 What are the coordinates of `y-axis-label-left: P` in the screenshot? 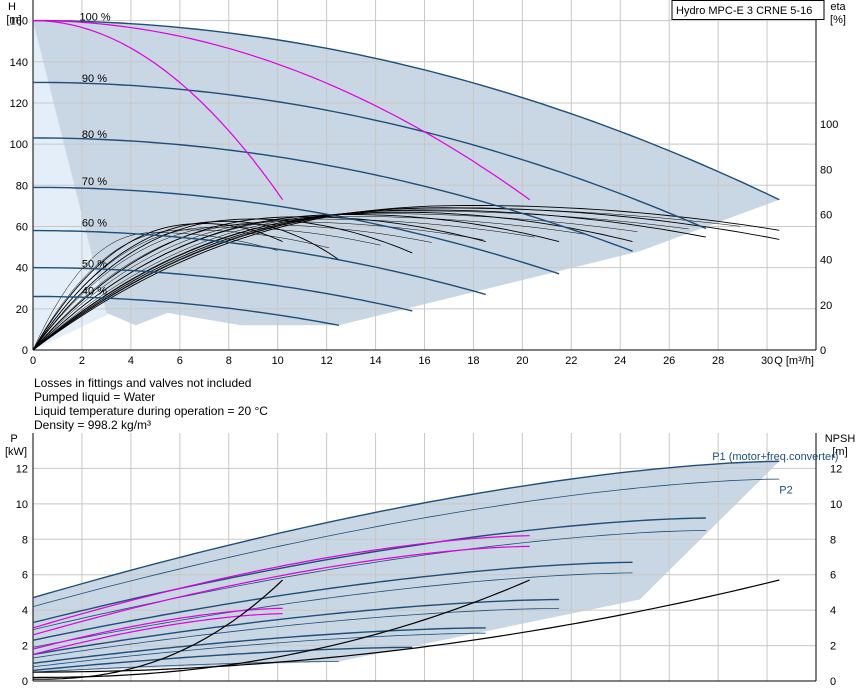 It's located at (13, 439).